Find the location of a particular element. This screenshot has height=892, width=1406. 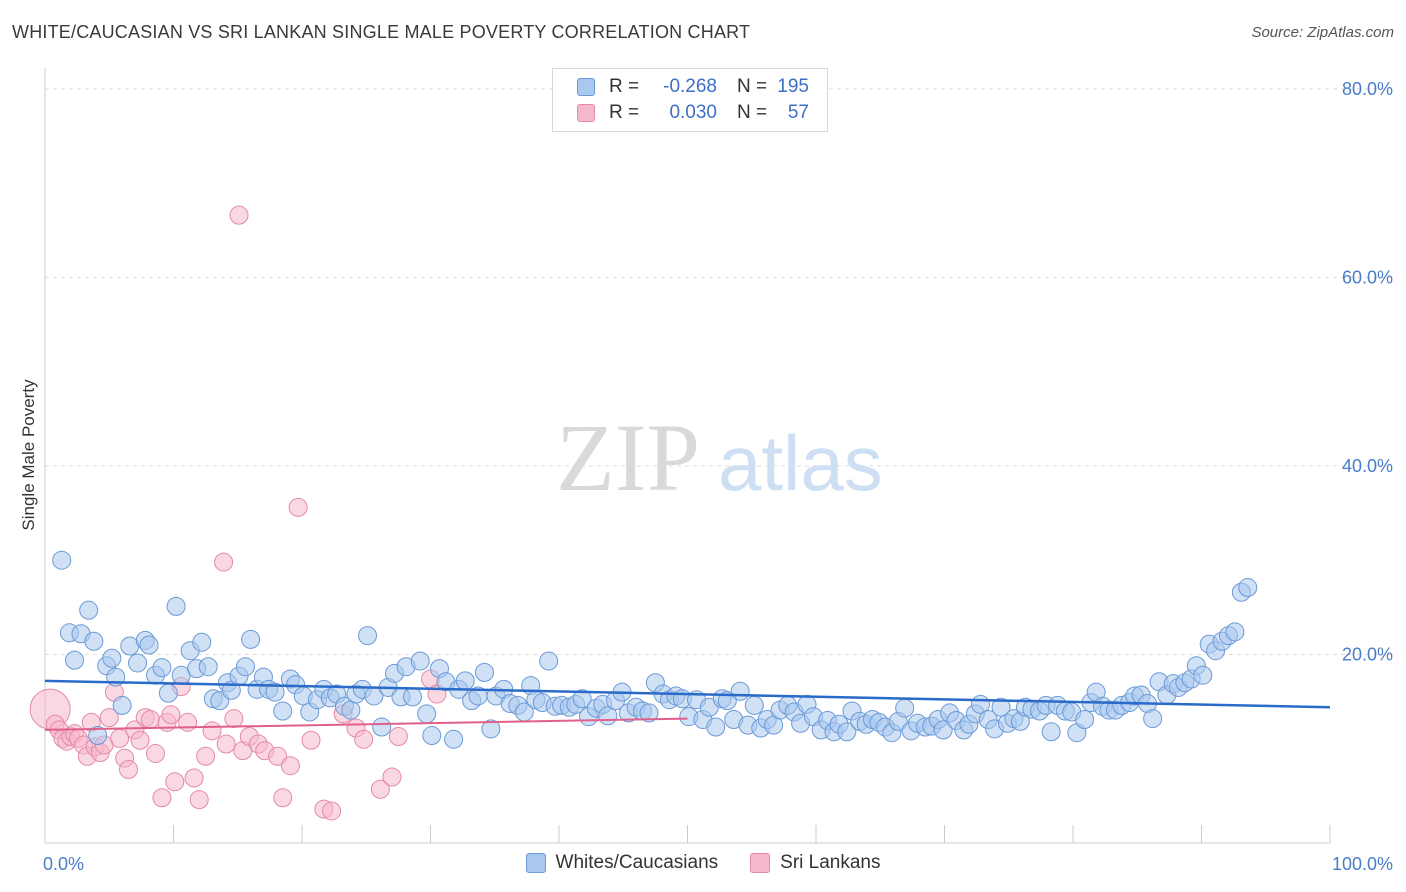

r-value: 0.030 is located at coordinates (693, 112).